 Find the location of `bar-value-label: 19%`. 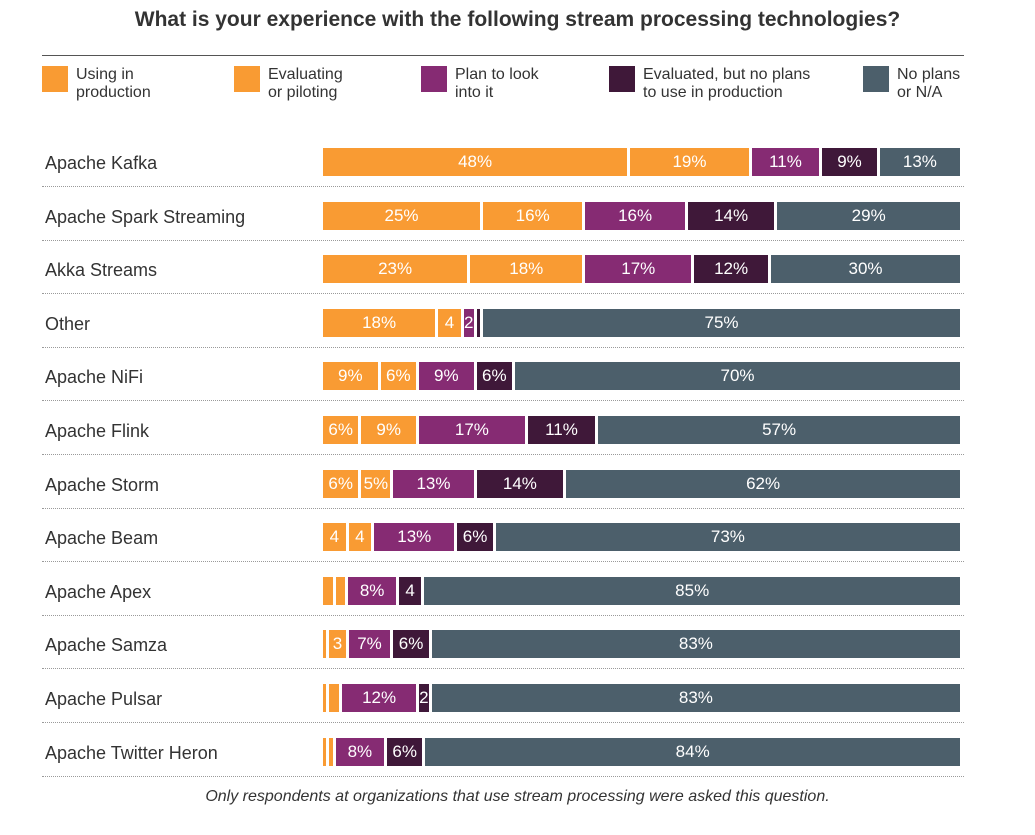

bar-value-label: 19% is located at coordinates (689, 161).